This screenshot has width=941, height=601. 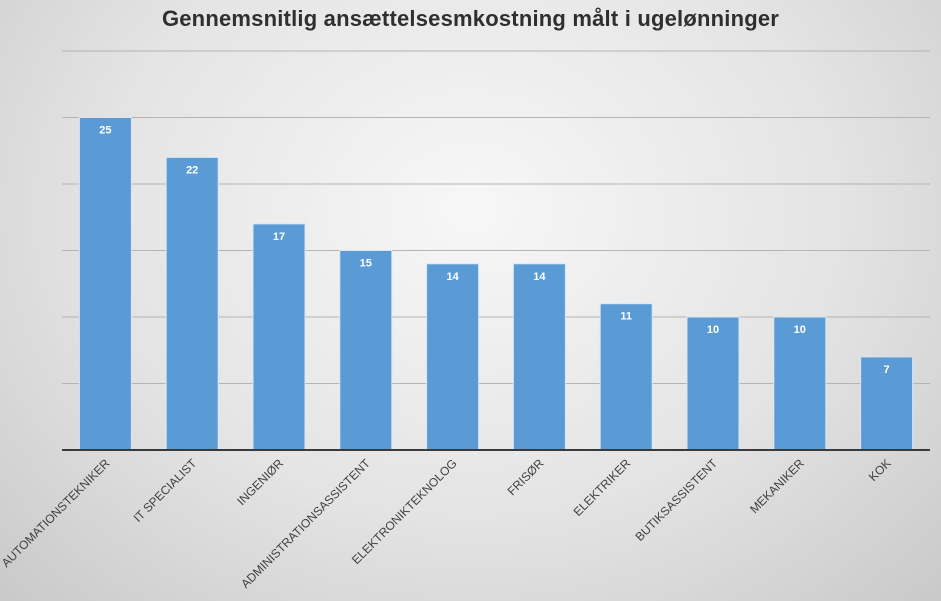 What do you see at coordinates (192, 303) in the screenshot?
I see `bar-it specialist` at bounding box center [192, 303].